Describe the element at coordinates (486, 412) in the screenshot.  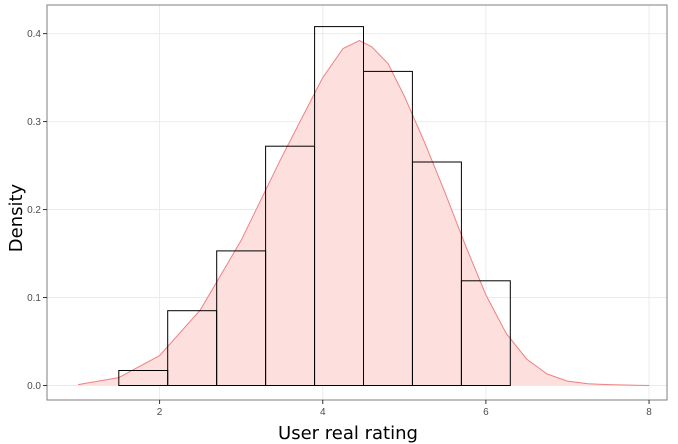
I see `x-tick-label: 6` at that location.